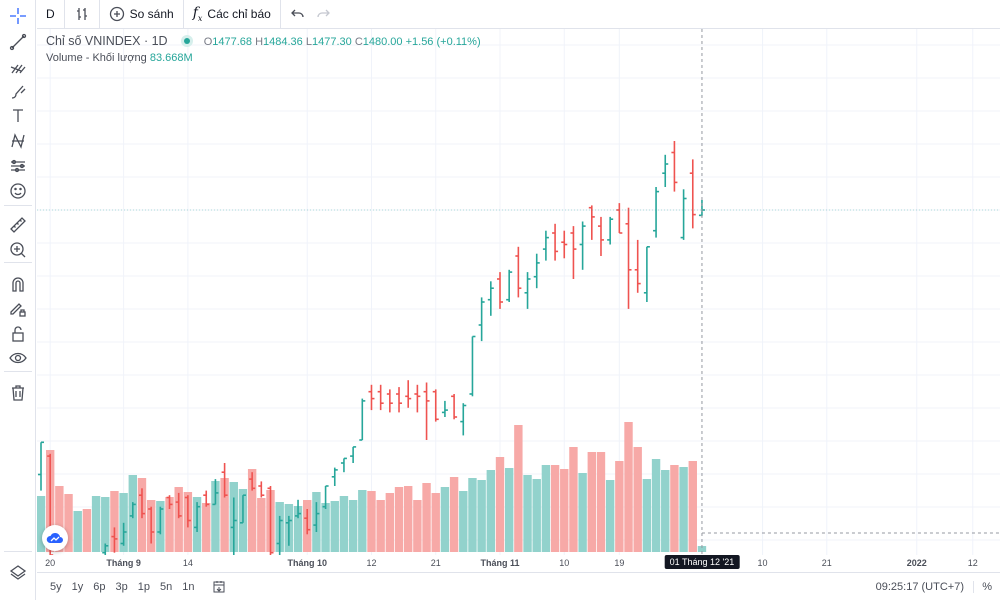 The width and height of the screenshot is (1000, 600). What do you see at coordinates (18, 191) in the screenshot?
I see `emoji-tool` at bounding box center [18, 191].